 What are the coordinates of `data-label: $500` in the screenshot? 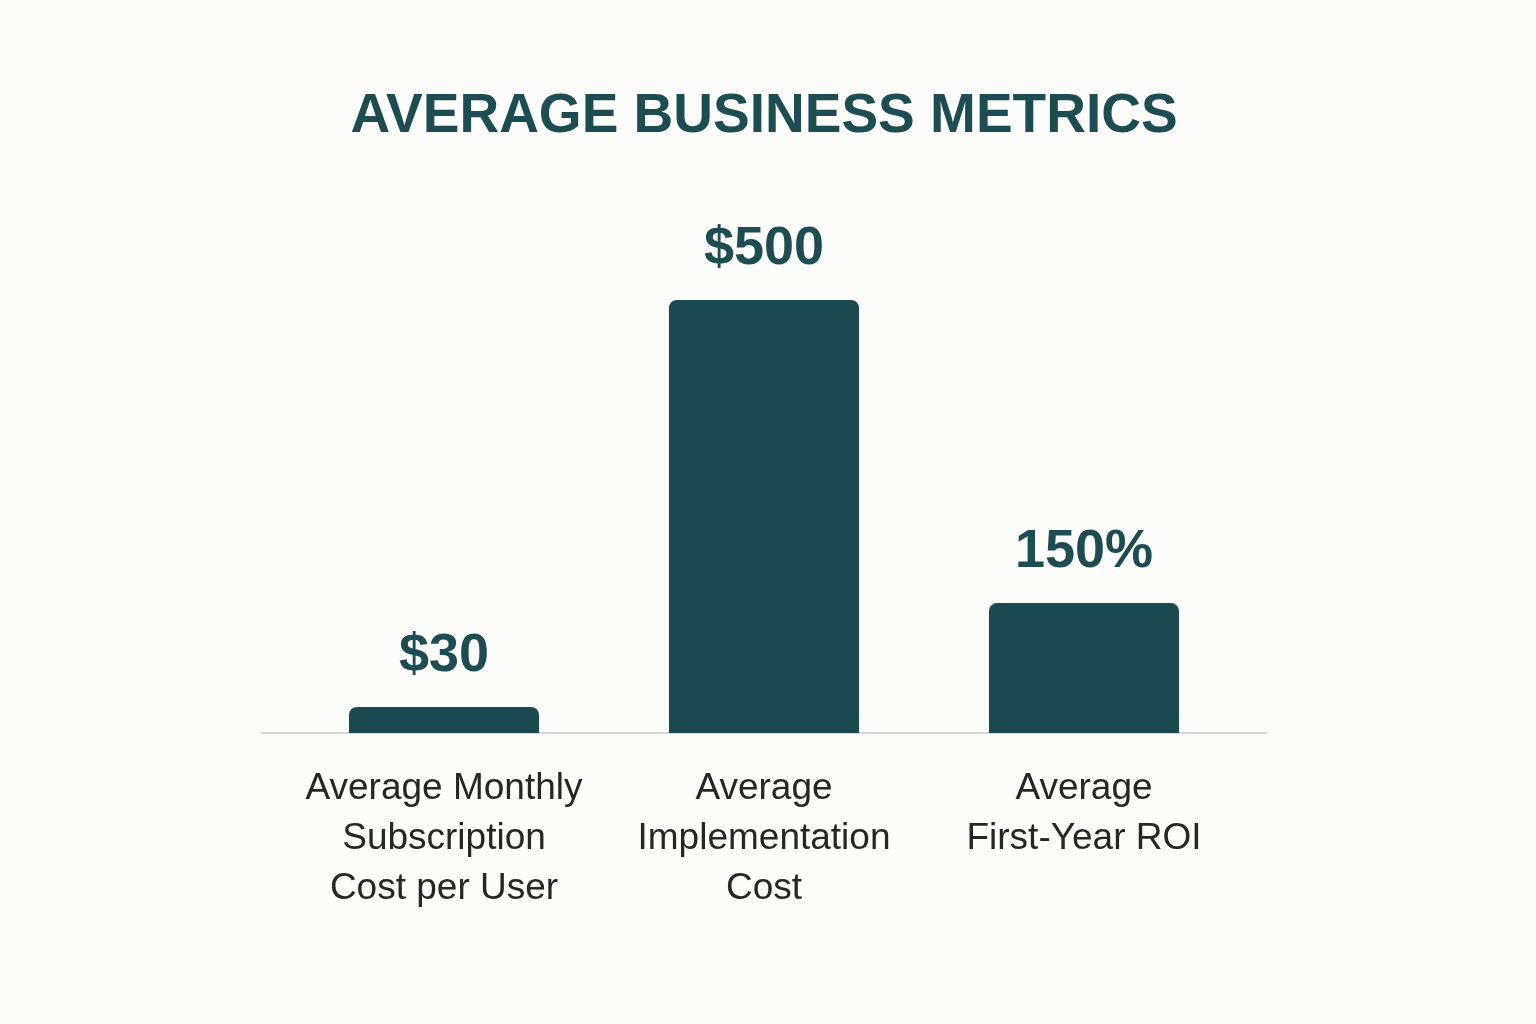 It's located at (764, 244).